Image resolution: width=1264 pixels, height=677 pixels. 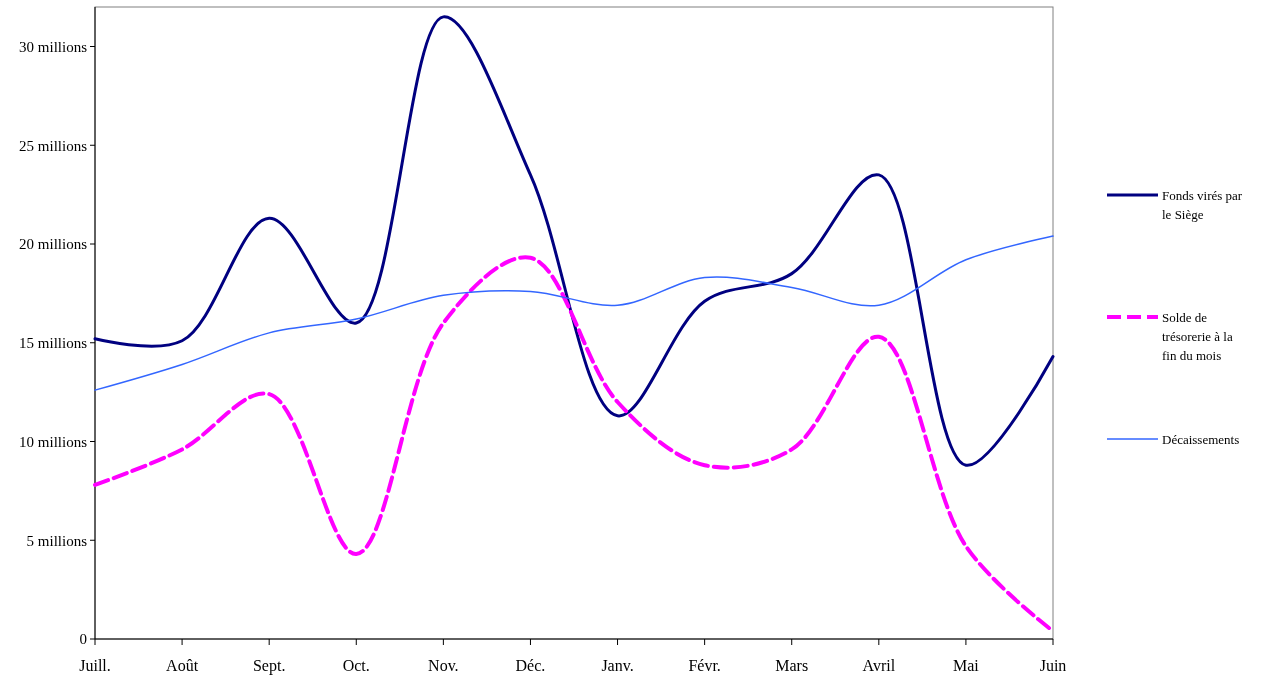 I want to click on x-tick-label: Déc., so click(x=530, y=665).